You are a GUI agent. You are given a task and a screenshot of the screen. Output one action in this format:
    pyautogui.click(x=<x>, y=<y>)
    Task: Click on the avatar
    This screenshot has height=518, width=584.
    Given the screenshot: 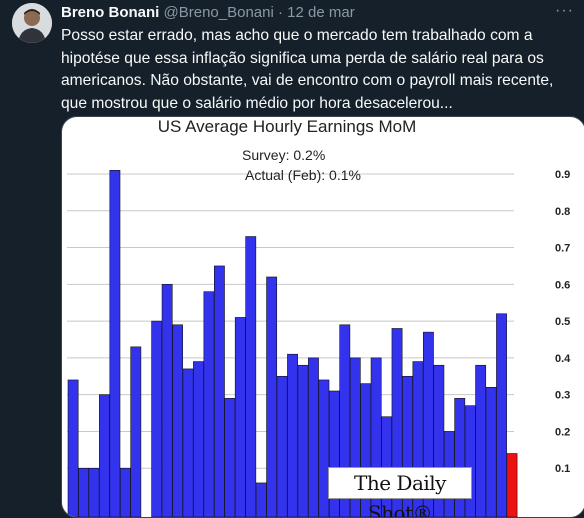 What is the action you would take?
    pyautogui.click(x=32, y=23)
    